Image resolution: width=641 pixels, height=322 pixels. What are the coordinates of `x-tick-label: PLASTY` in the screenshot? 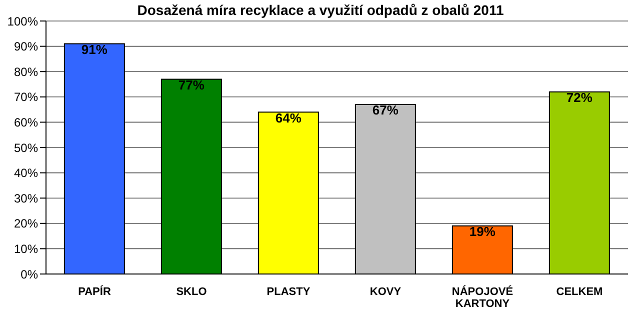 It's located at (288, 292).